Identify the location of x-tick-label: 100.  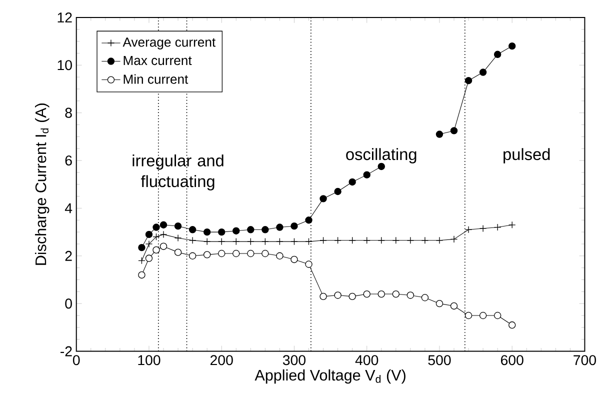
(149, 360).